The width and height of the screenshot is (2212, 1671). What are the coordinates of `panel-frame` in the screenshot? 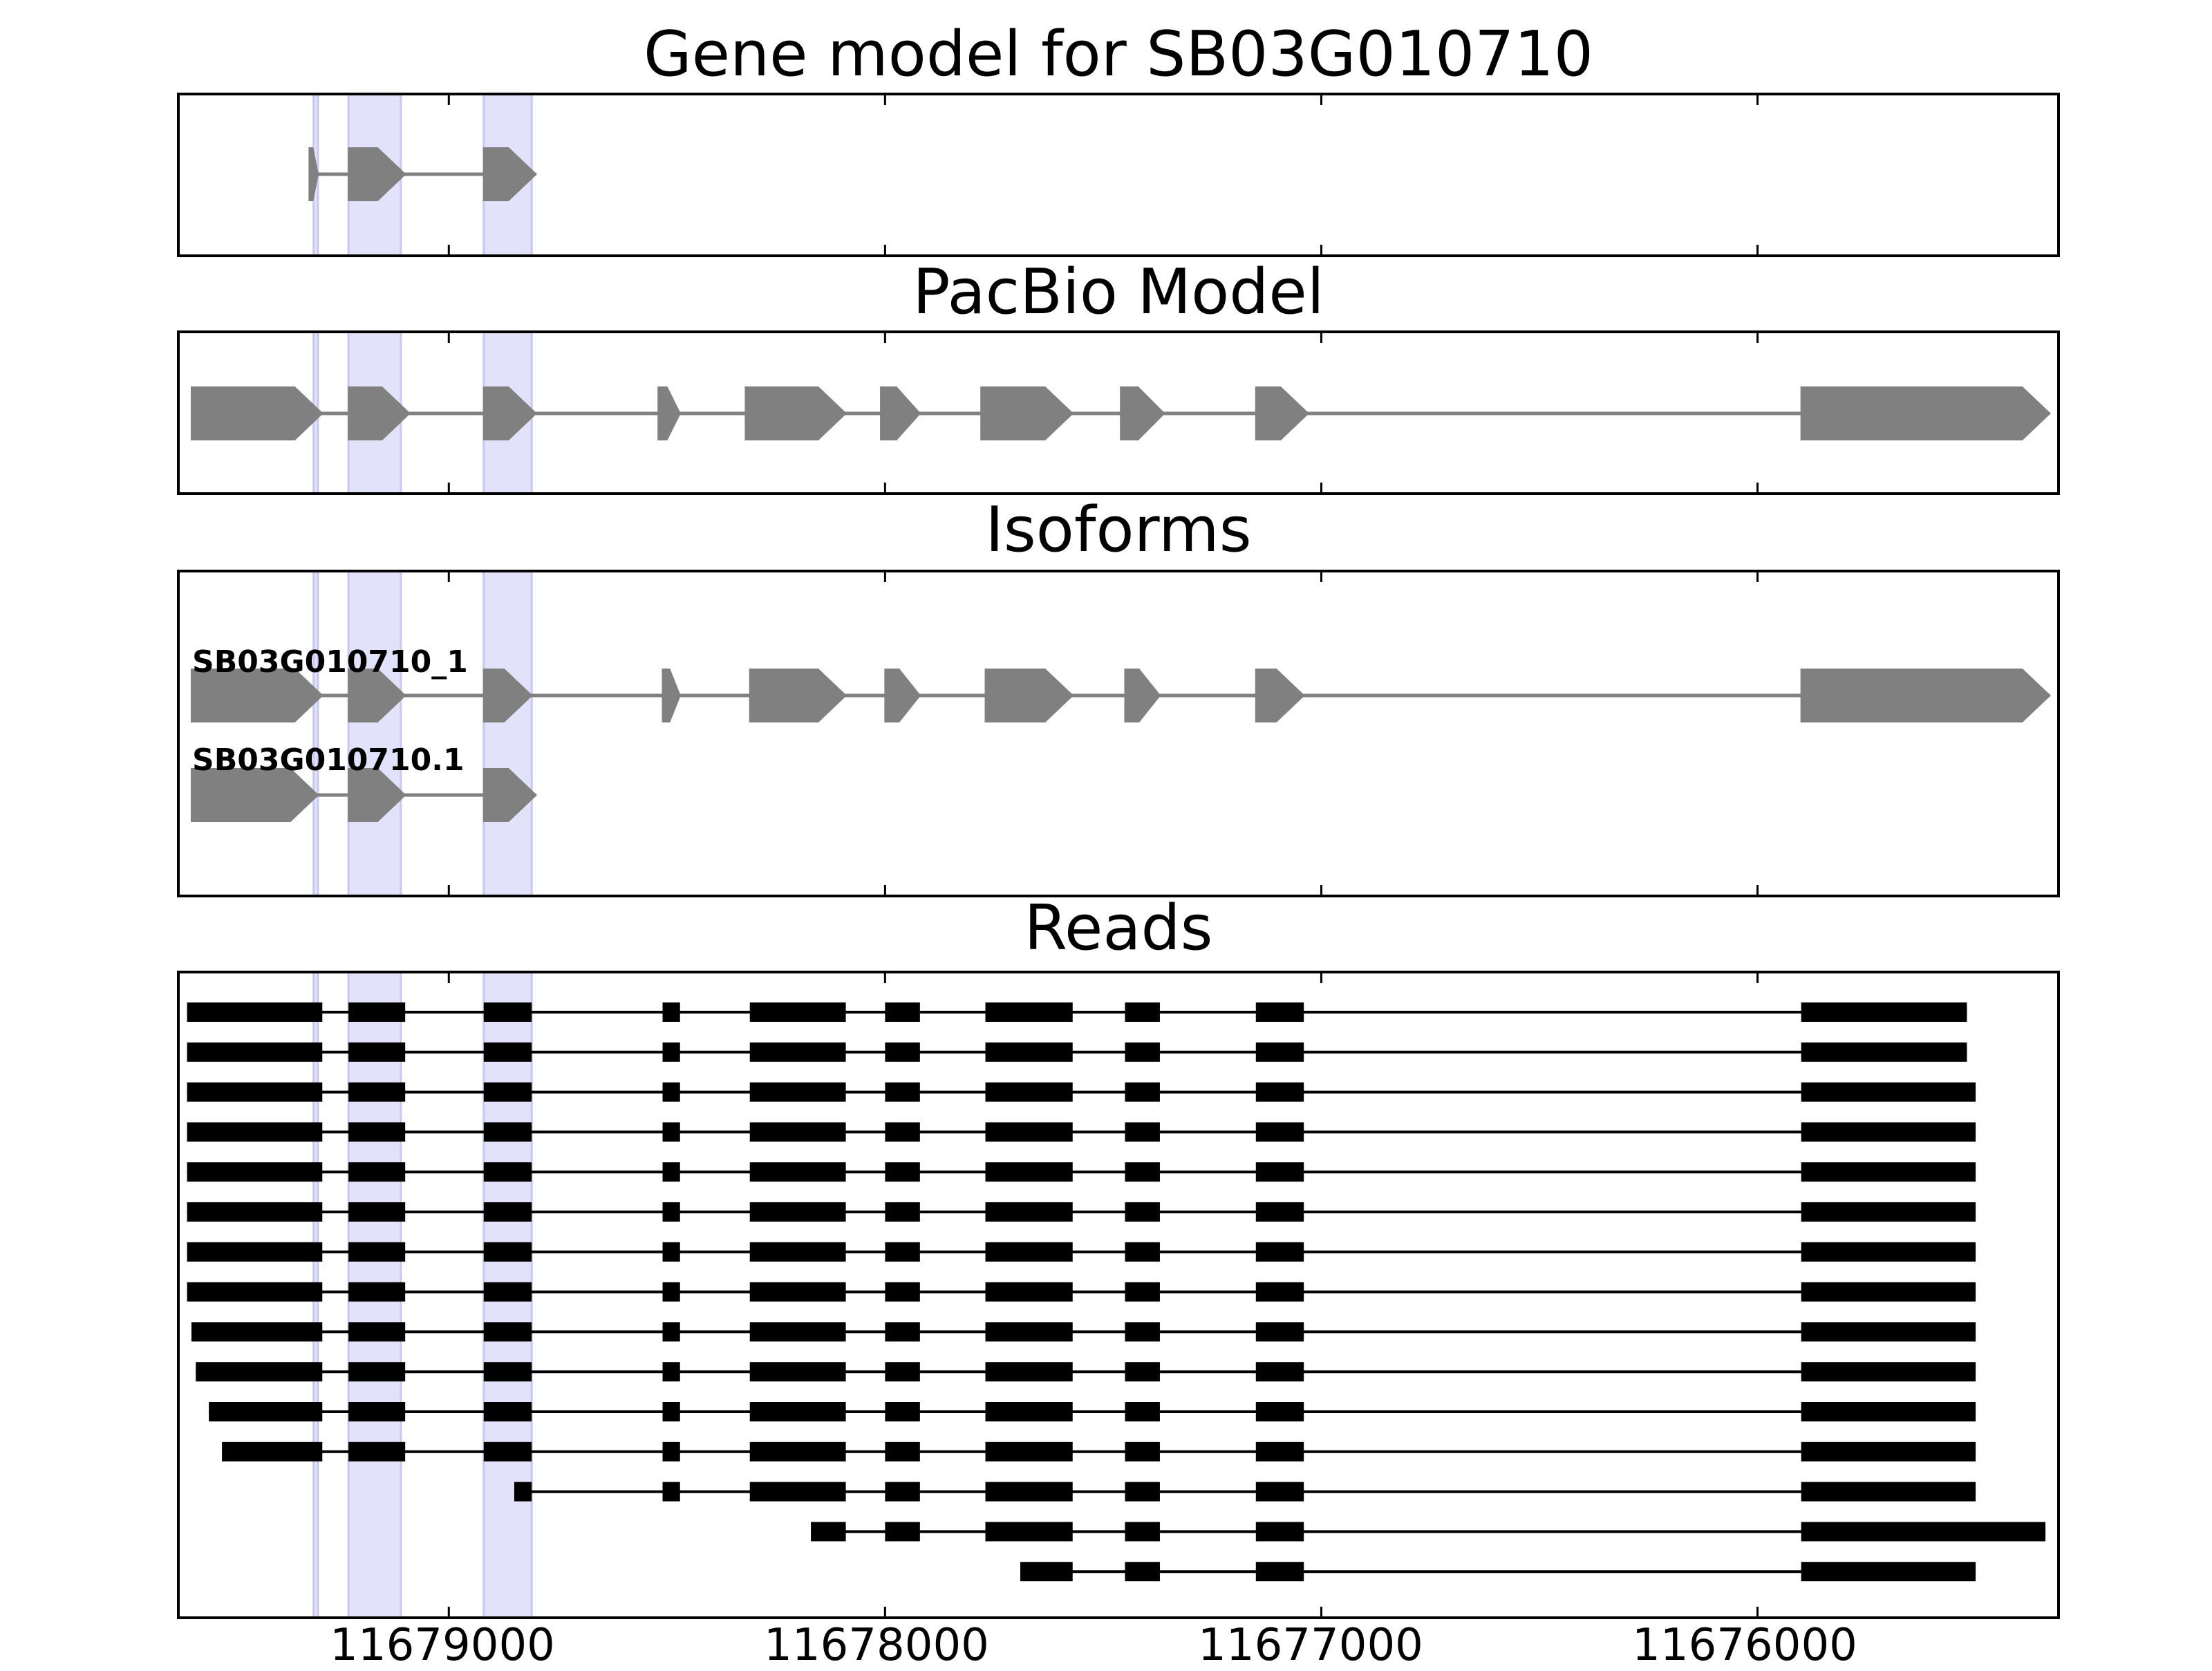 It's located at (1118, 412).